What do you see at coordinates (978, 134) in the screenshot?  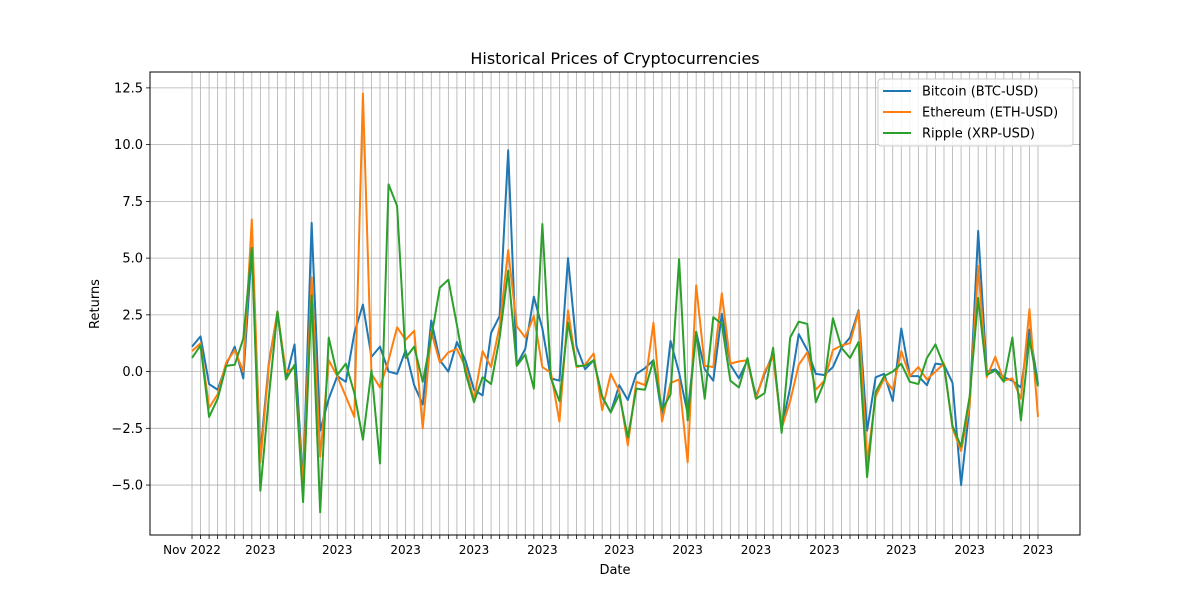 I see `legend-label: Ripple (XRP-USD)` at bounding box center [978, 134].